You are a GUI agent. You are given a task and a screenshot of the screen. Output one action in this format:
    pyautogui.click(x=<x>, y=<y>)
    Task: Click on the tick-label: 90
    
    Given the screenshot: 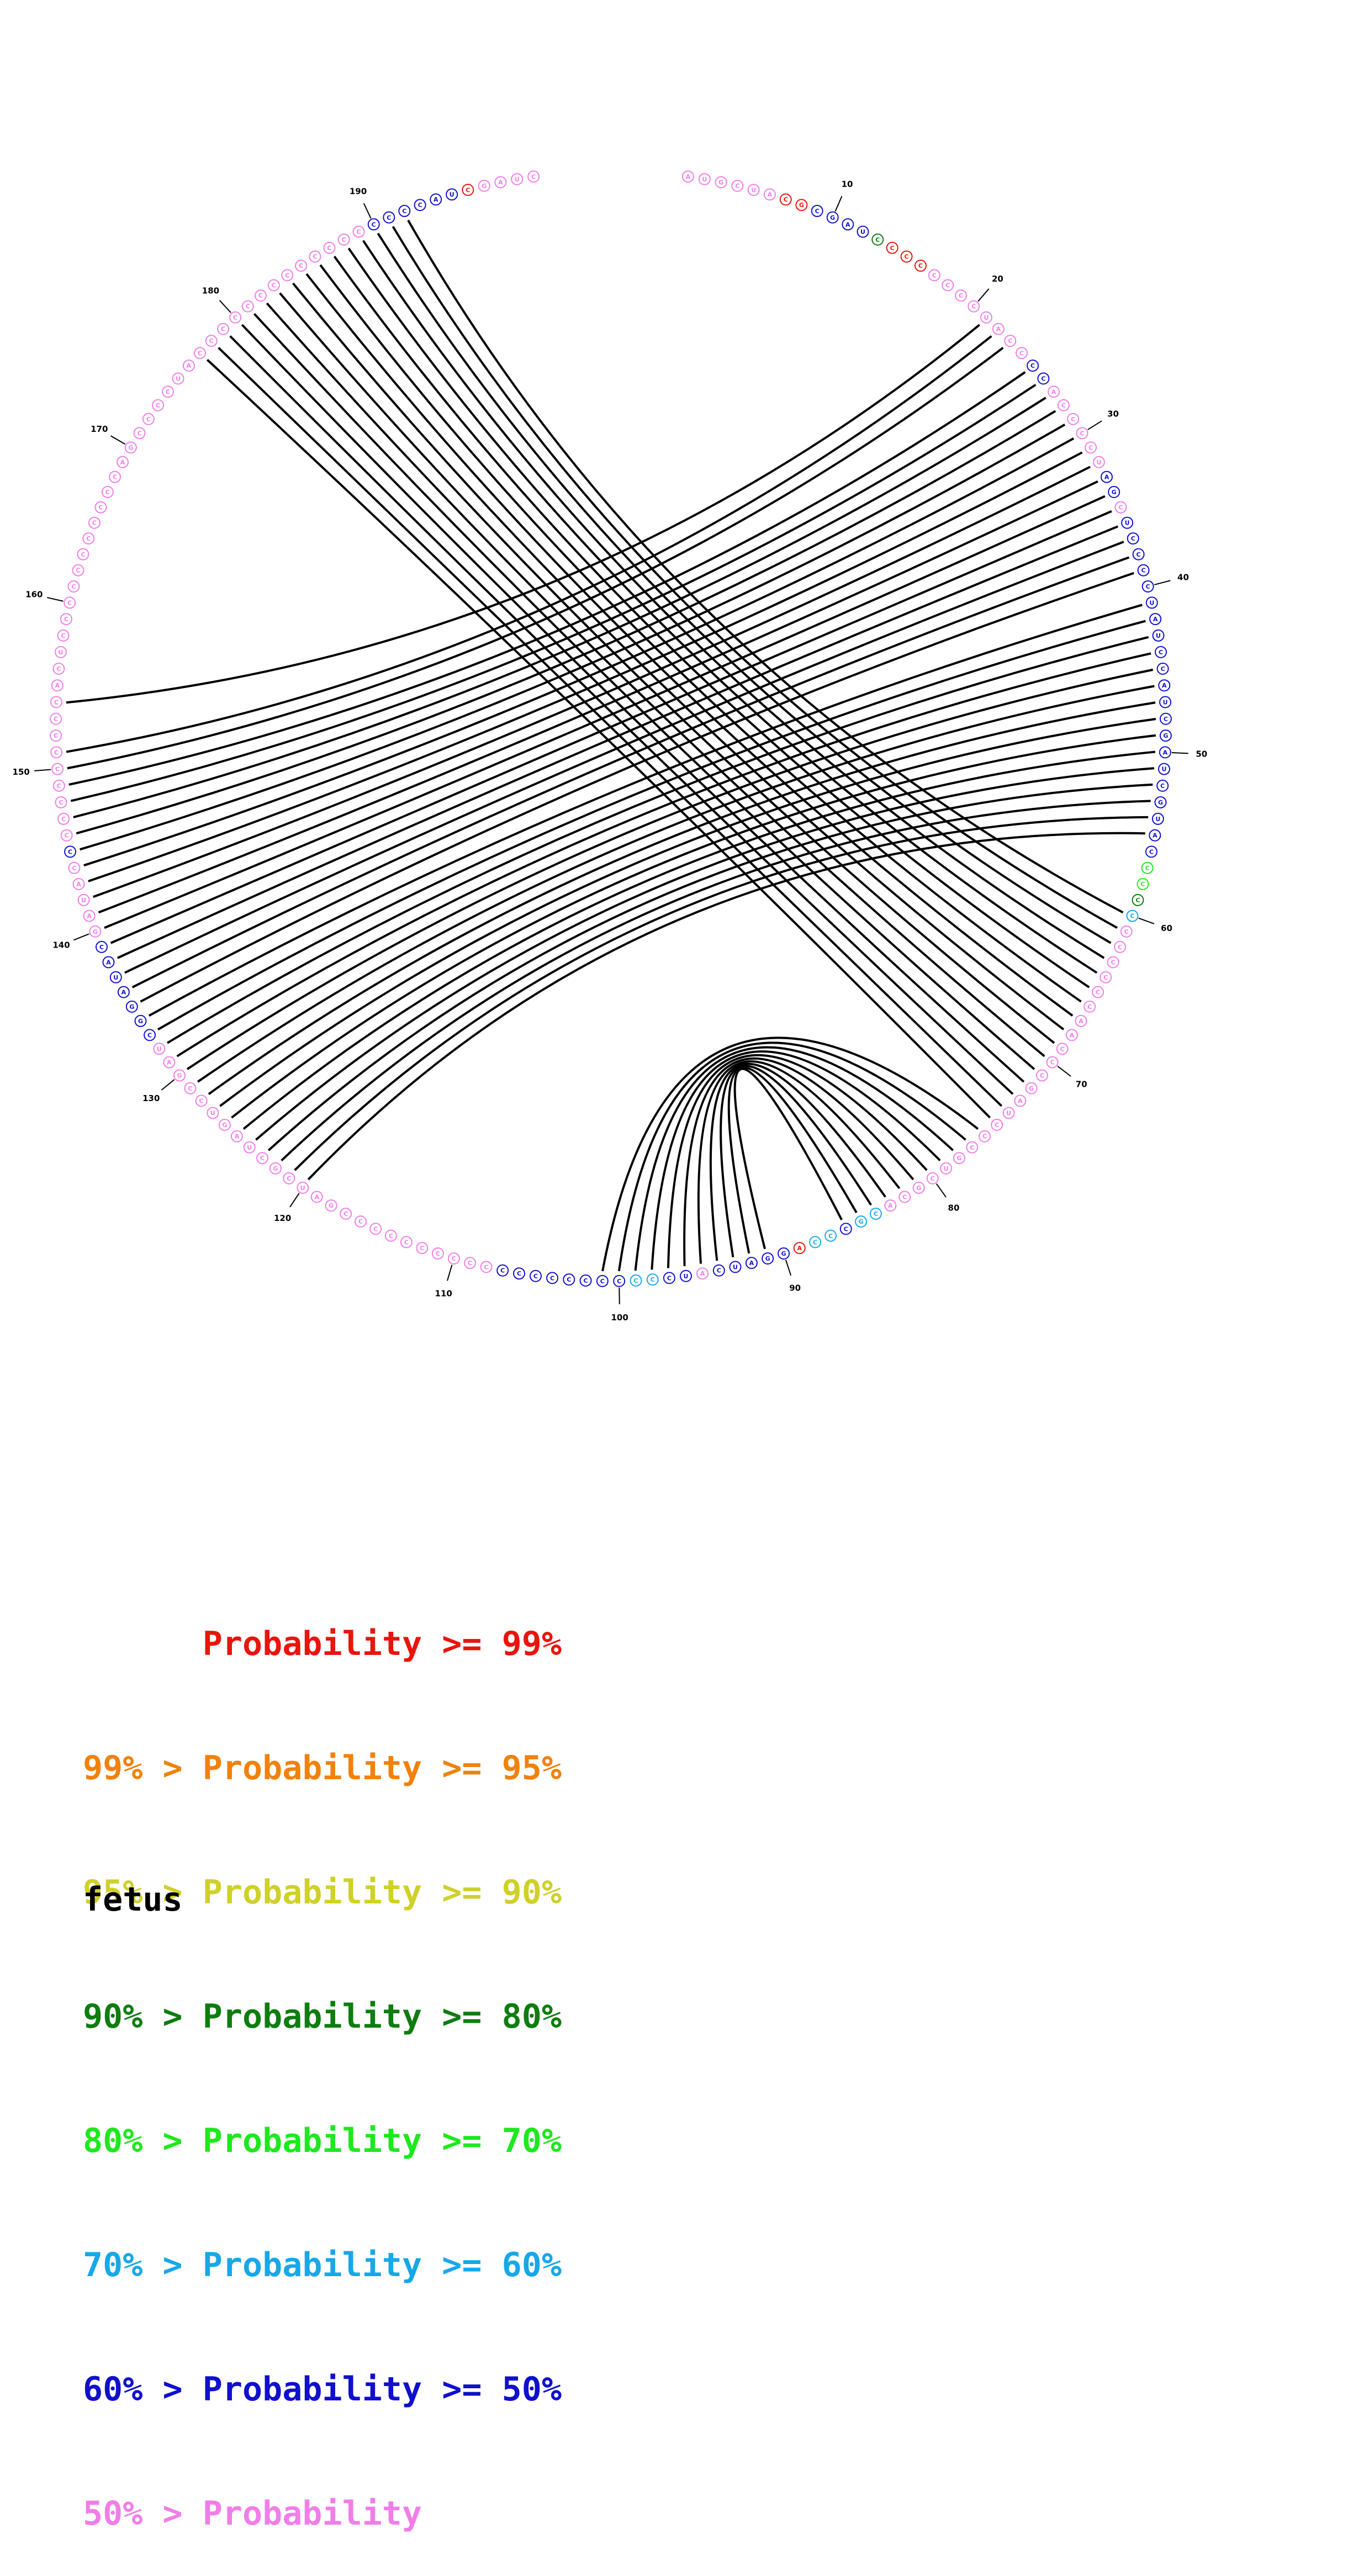 What is the action you would take?
    pyautogui.click(x=795, y=1288)
    